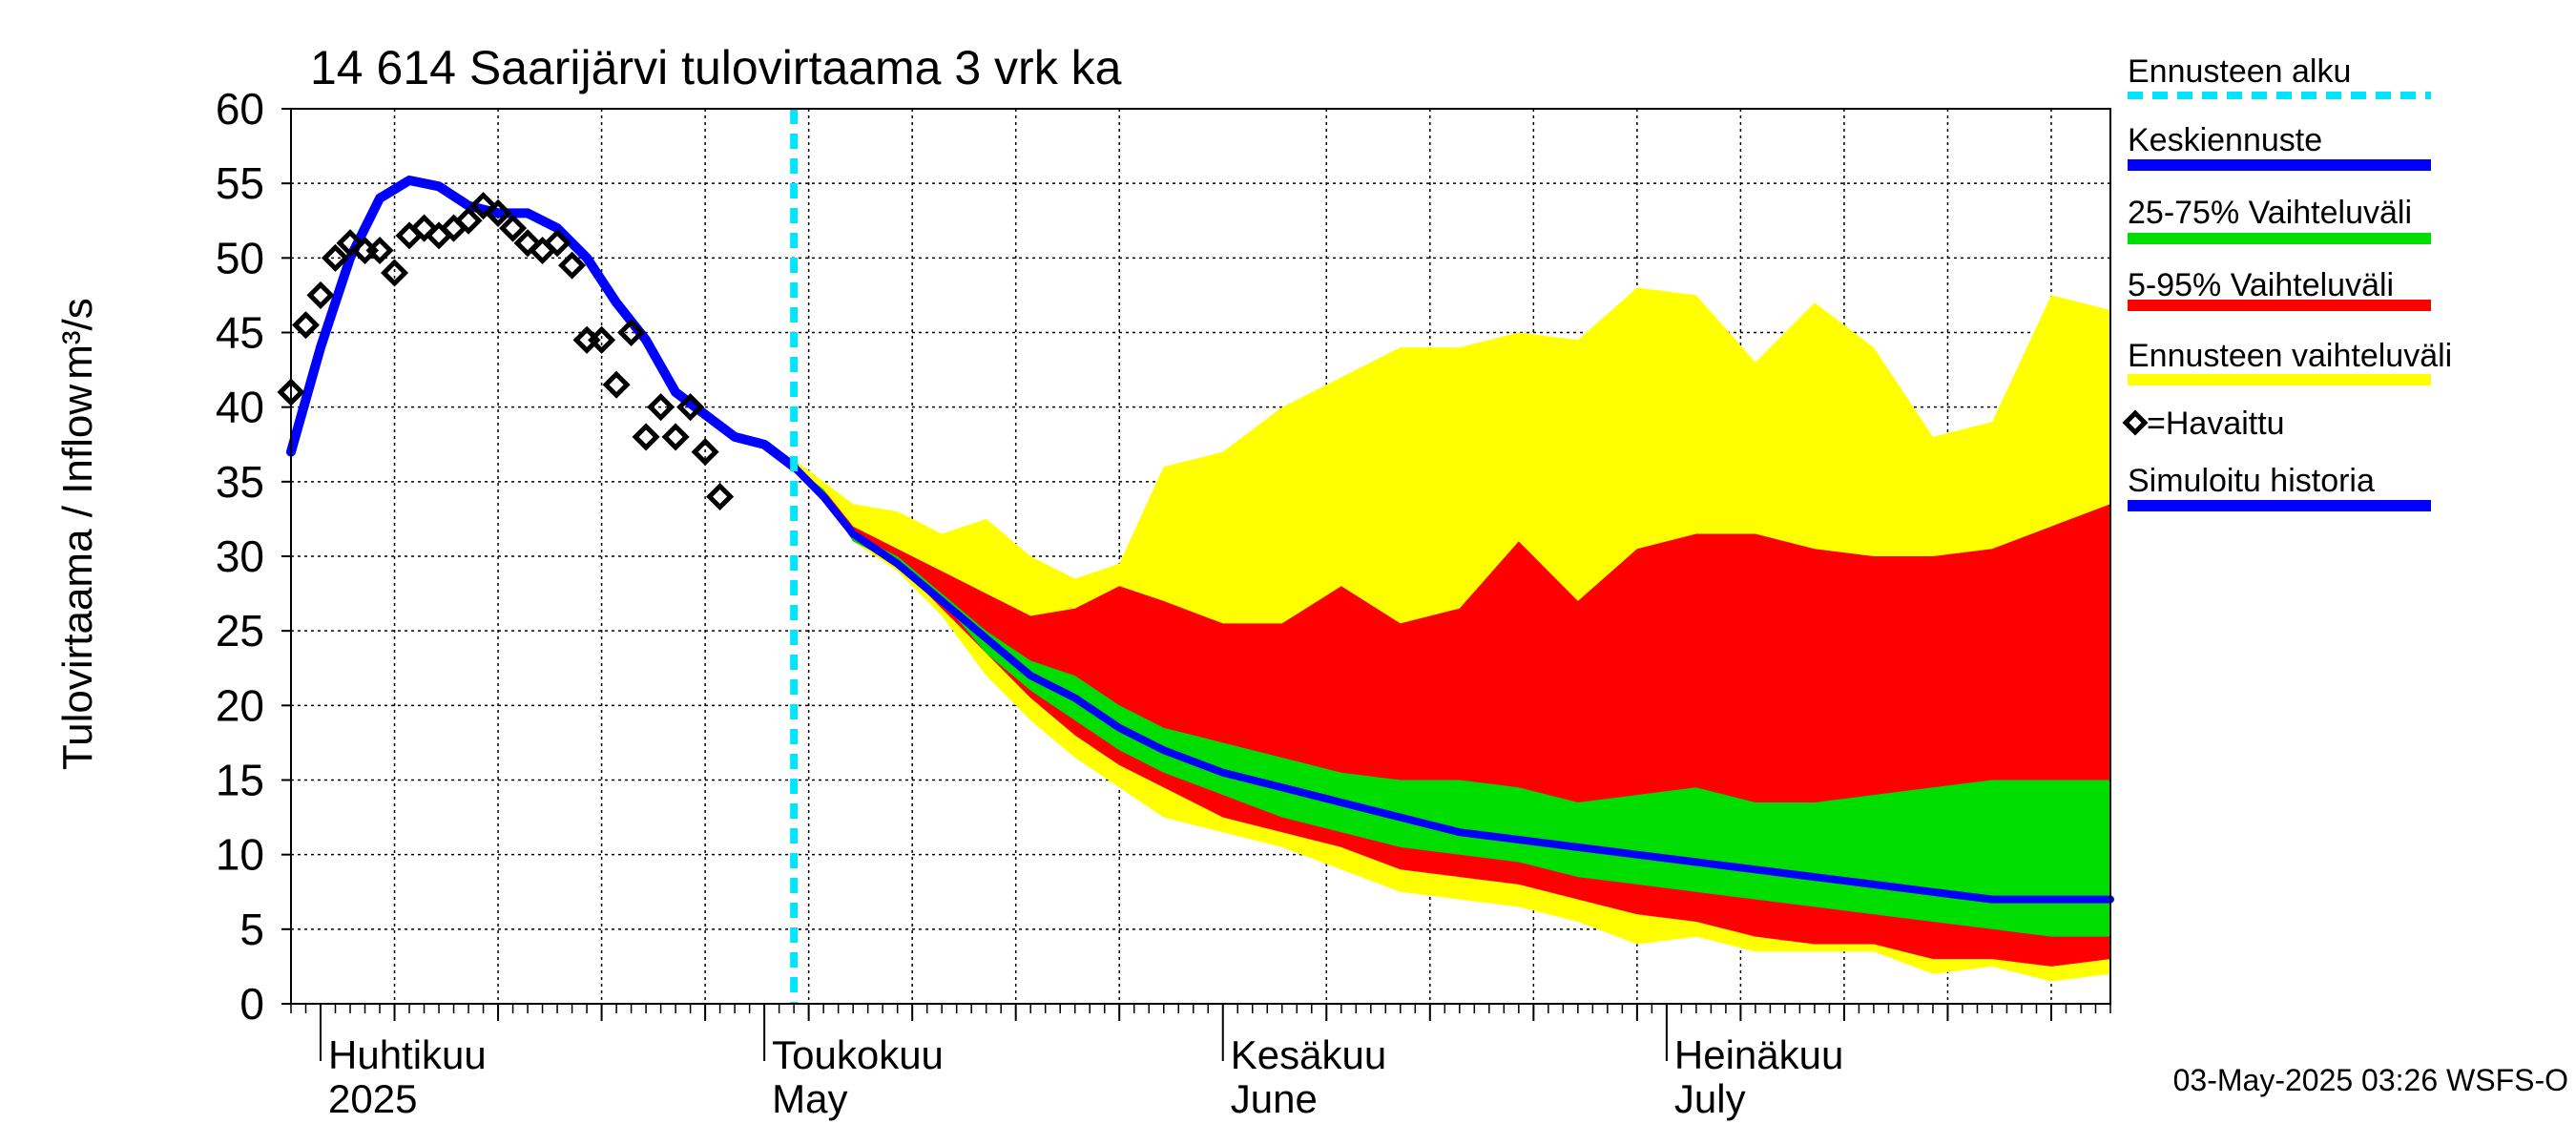  What do you see at coordinates (2290, 356) in the screenshot?
I see `legend-label: Ennusteen vaihteluväli` at bounding box center [2290, 356].